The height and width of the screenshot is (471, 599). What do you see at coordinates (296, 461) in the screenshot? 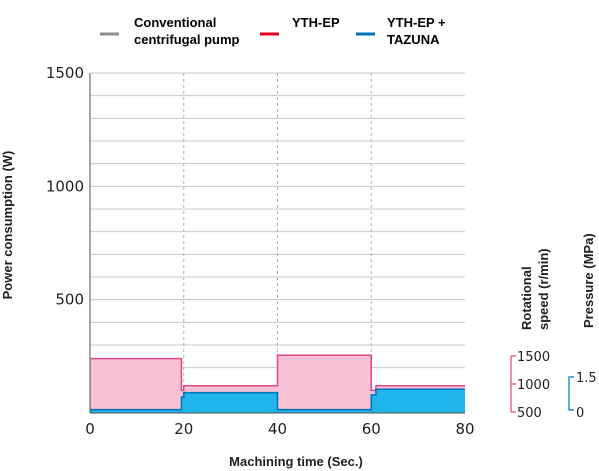
I see `x-axis-title: Machining time (Sec.)` at bounding box center [296, 461].